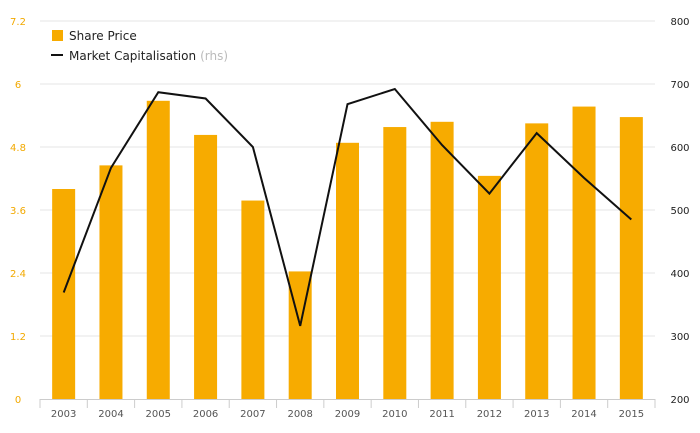 This screenshot has width=700, height=433. What do you see at coordinates (679, 148) in the screenshot?
I see `y-right-tick-label: 600` at bounding box center [679, 148].